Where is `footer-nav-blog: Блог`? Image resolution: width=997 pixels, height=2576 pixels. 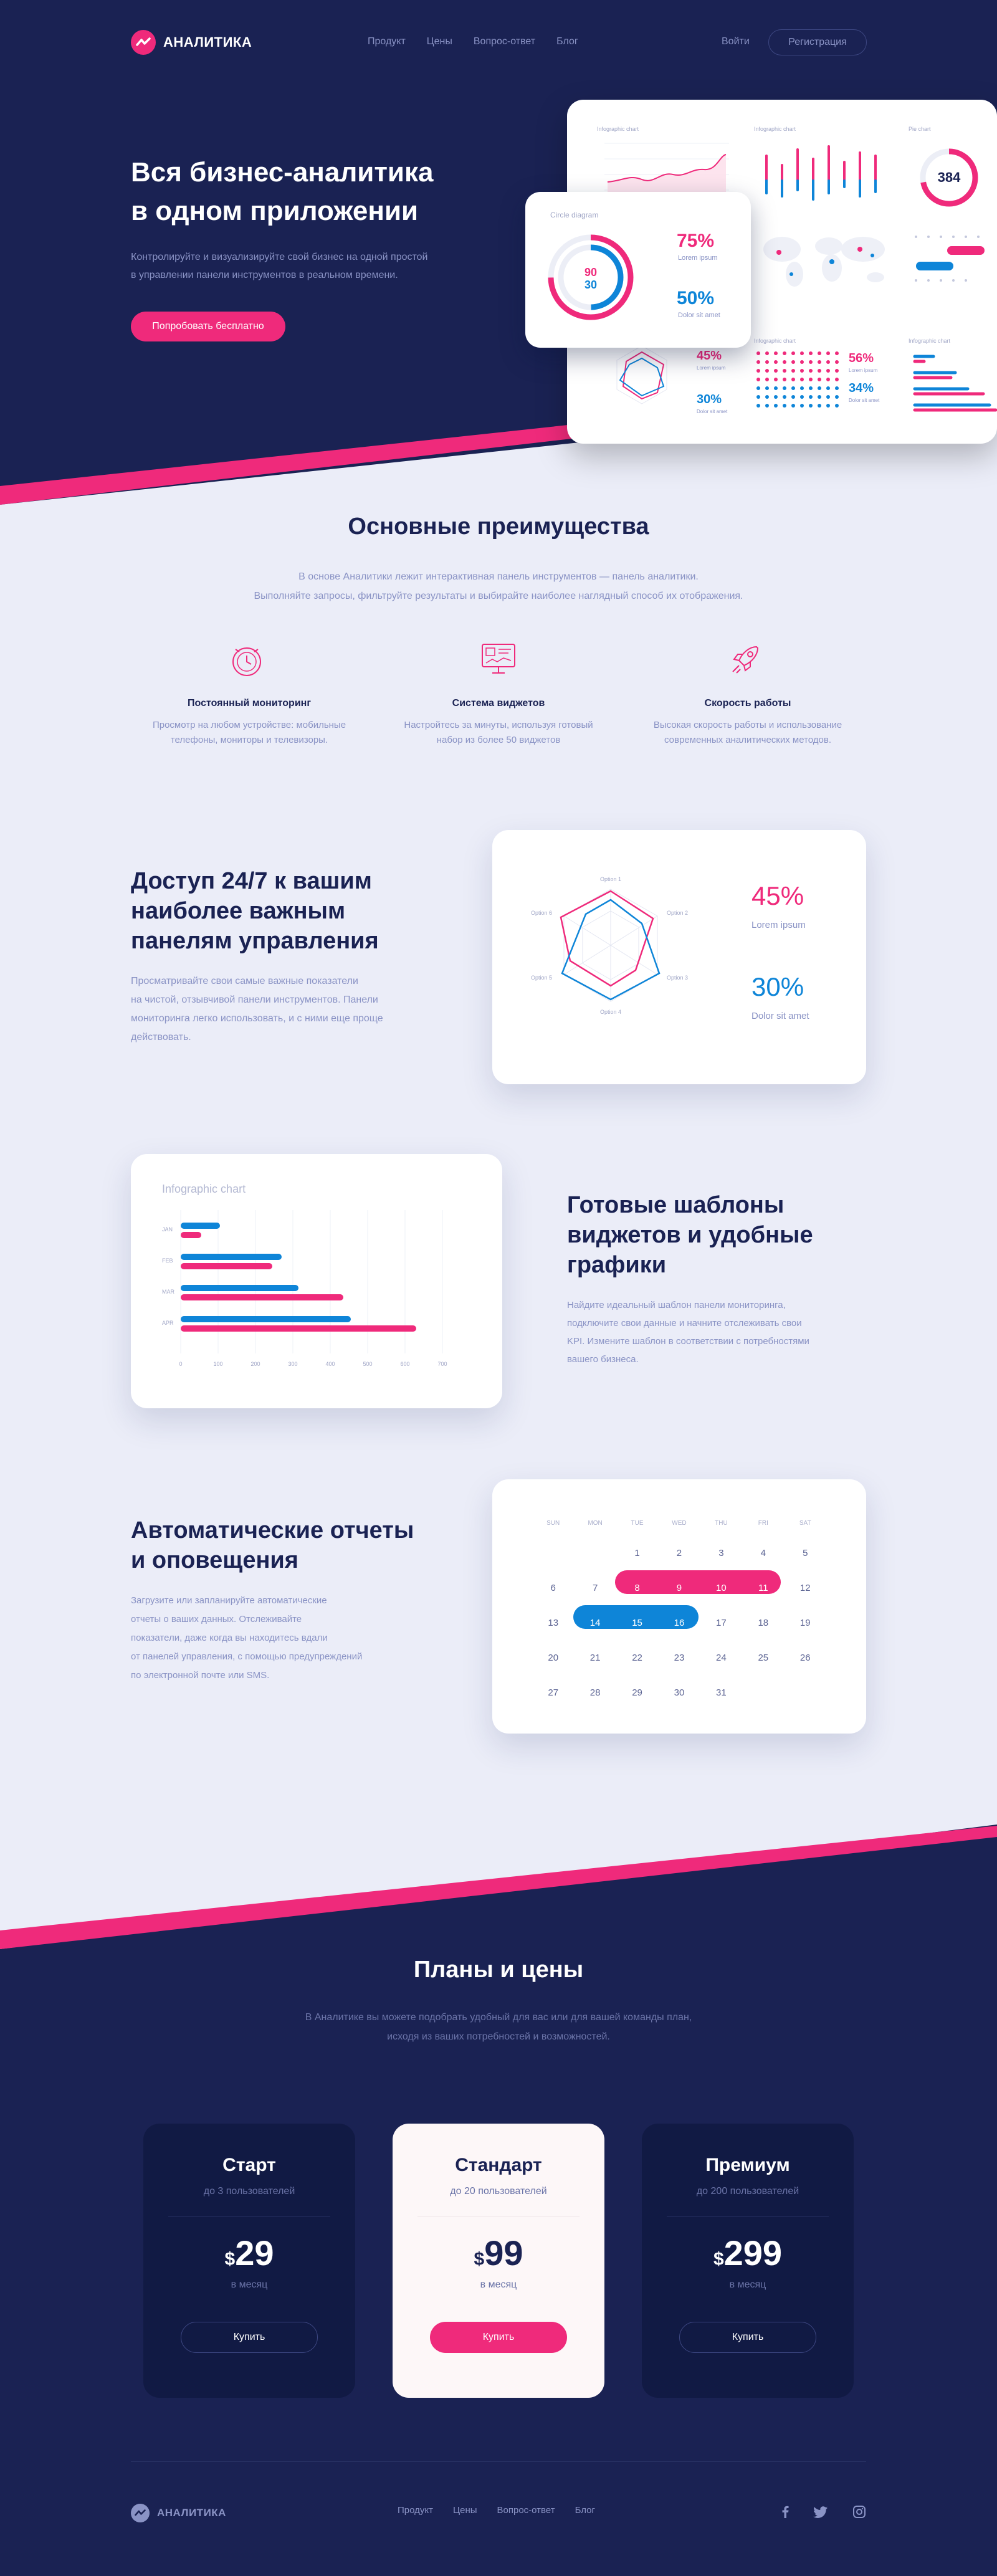 footer-nav-blog: Блог is located at coordinates (585, 2510).